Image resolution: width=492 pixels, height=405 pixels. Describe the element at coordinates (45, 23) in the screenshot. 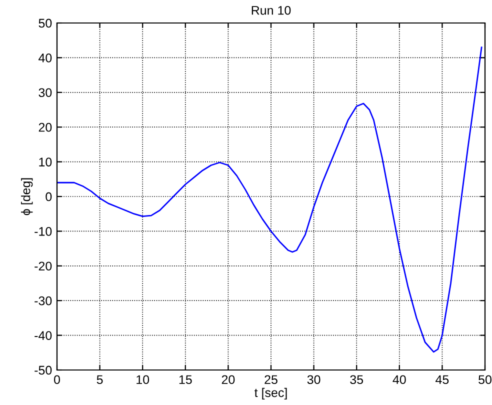

I see `y-tick-label: 50` at that location.